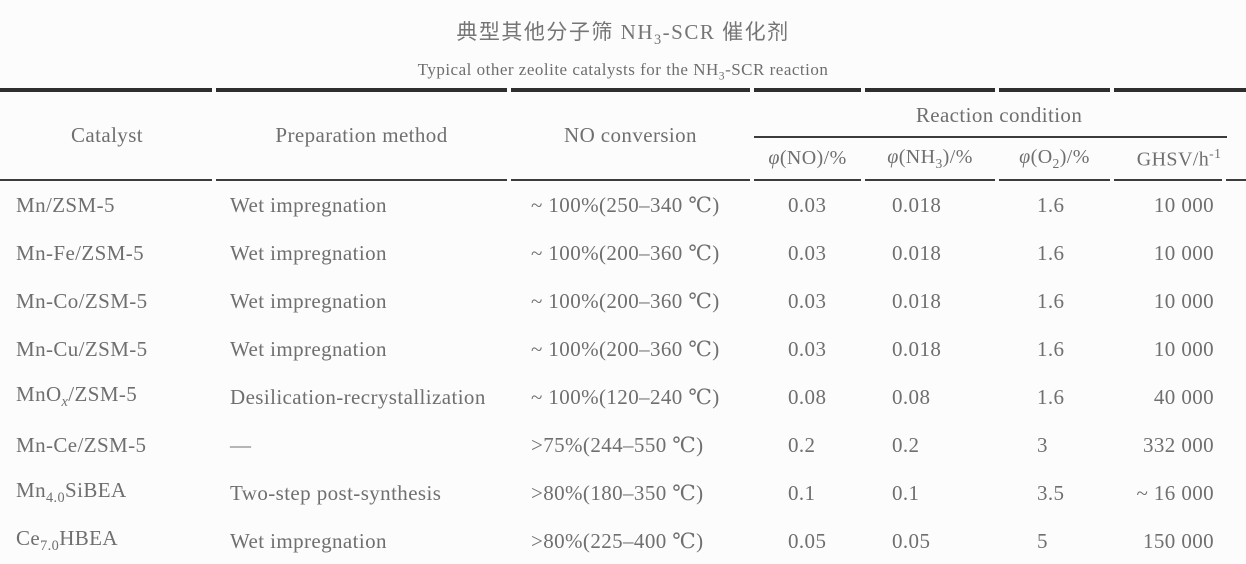 The height and width of the screenshot is (564, 1246). Describe the element at coordinates (617, 540) in the screenshot. I see `cell-no-conversion: >80%(225–400 ℃)` at that location.